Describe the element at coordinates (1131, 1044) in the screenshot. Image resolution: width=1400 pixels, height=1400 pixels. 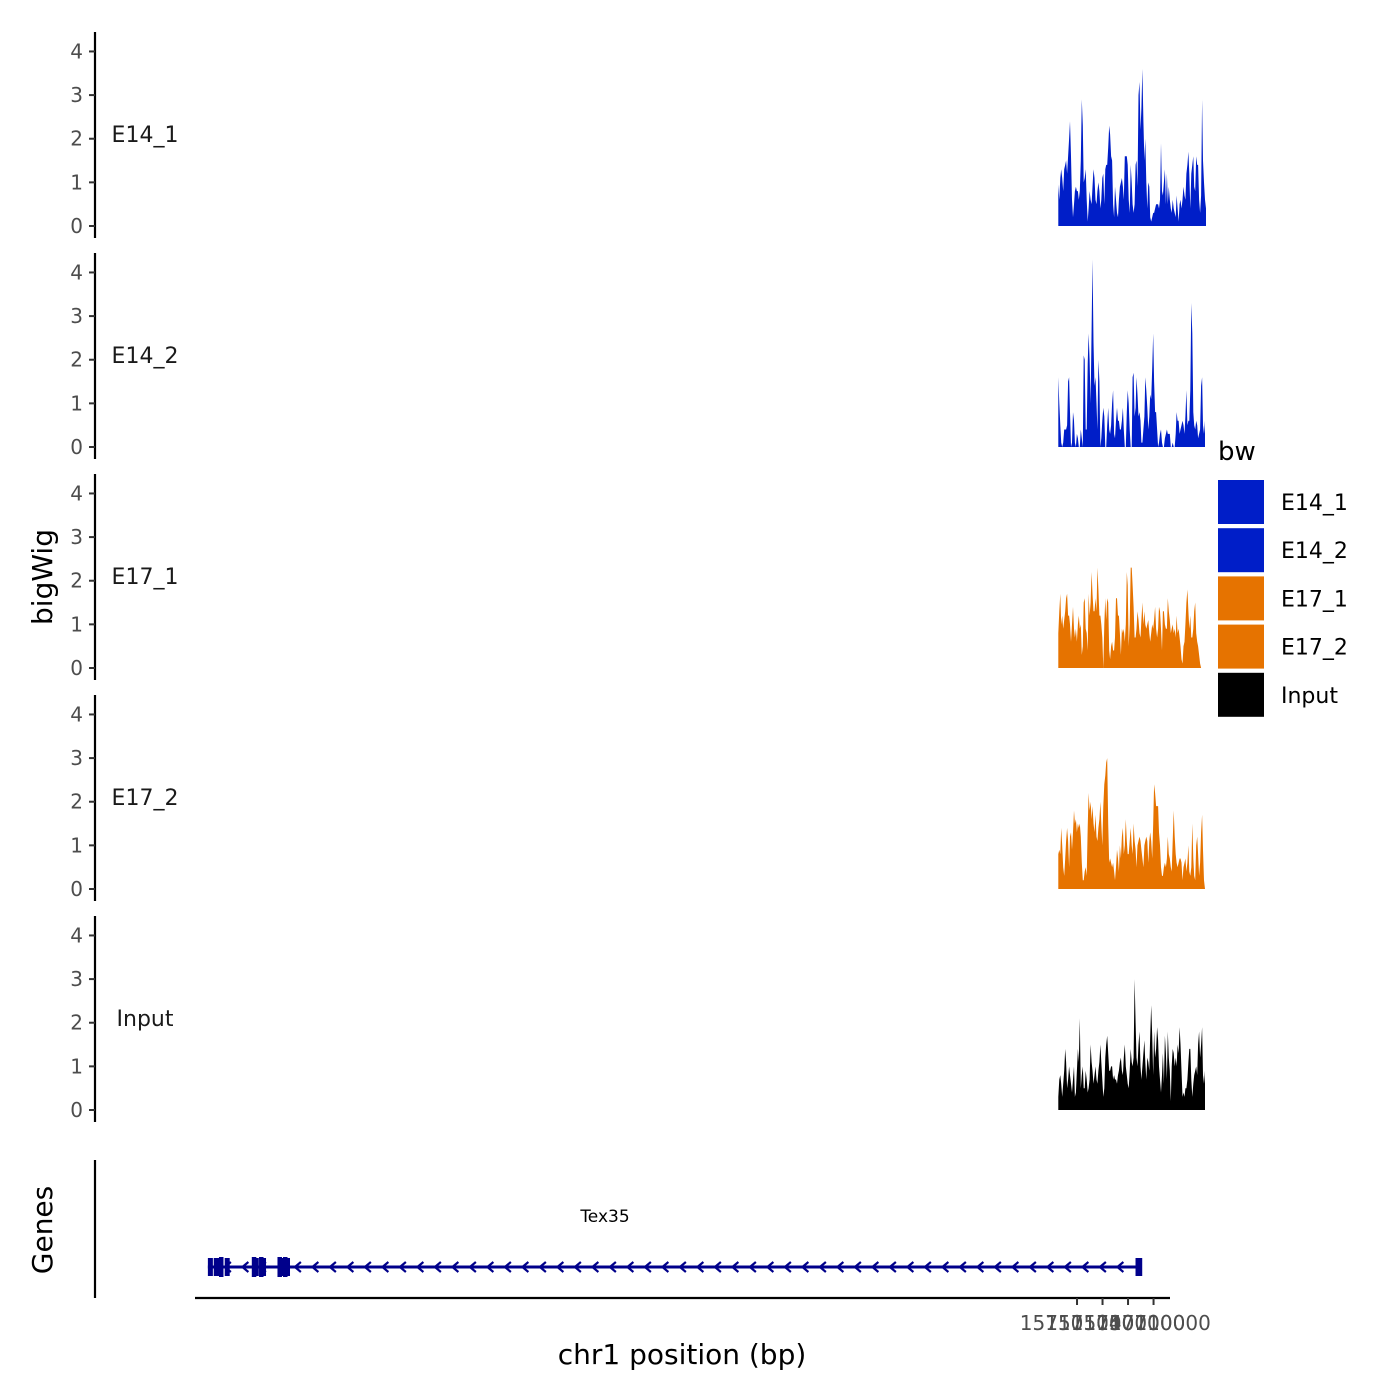
I see `coverage-area-Input` at that location.